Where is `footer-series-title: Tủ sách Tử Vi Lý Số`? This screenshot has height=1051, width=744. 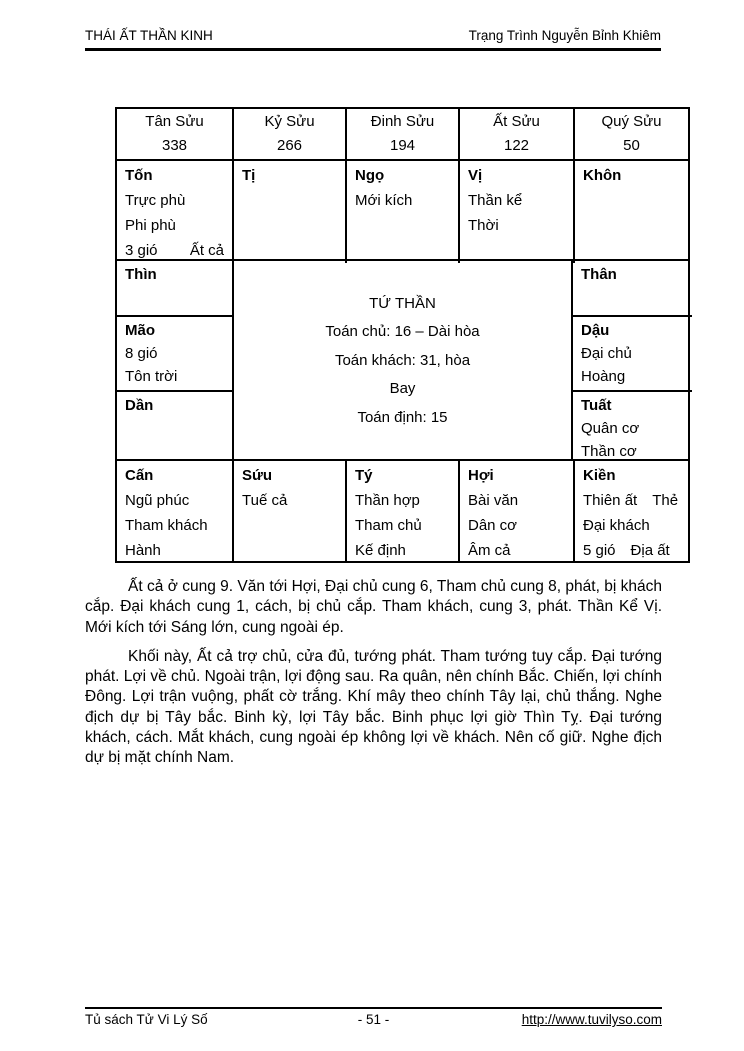 footer-series-title: Tủ sách Tử Vi Lý Số is located at coordinates (146, 1019).